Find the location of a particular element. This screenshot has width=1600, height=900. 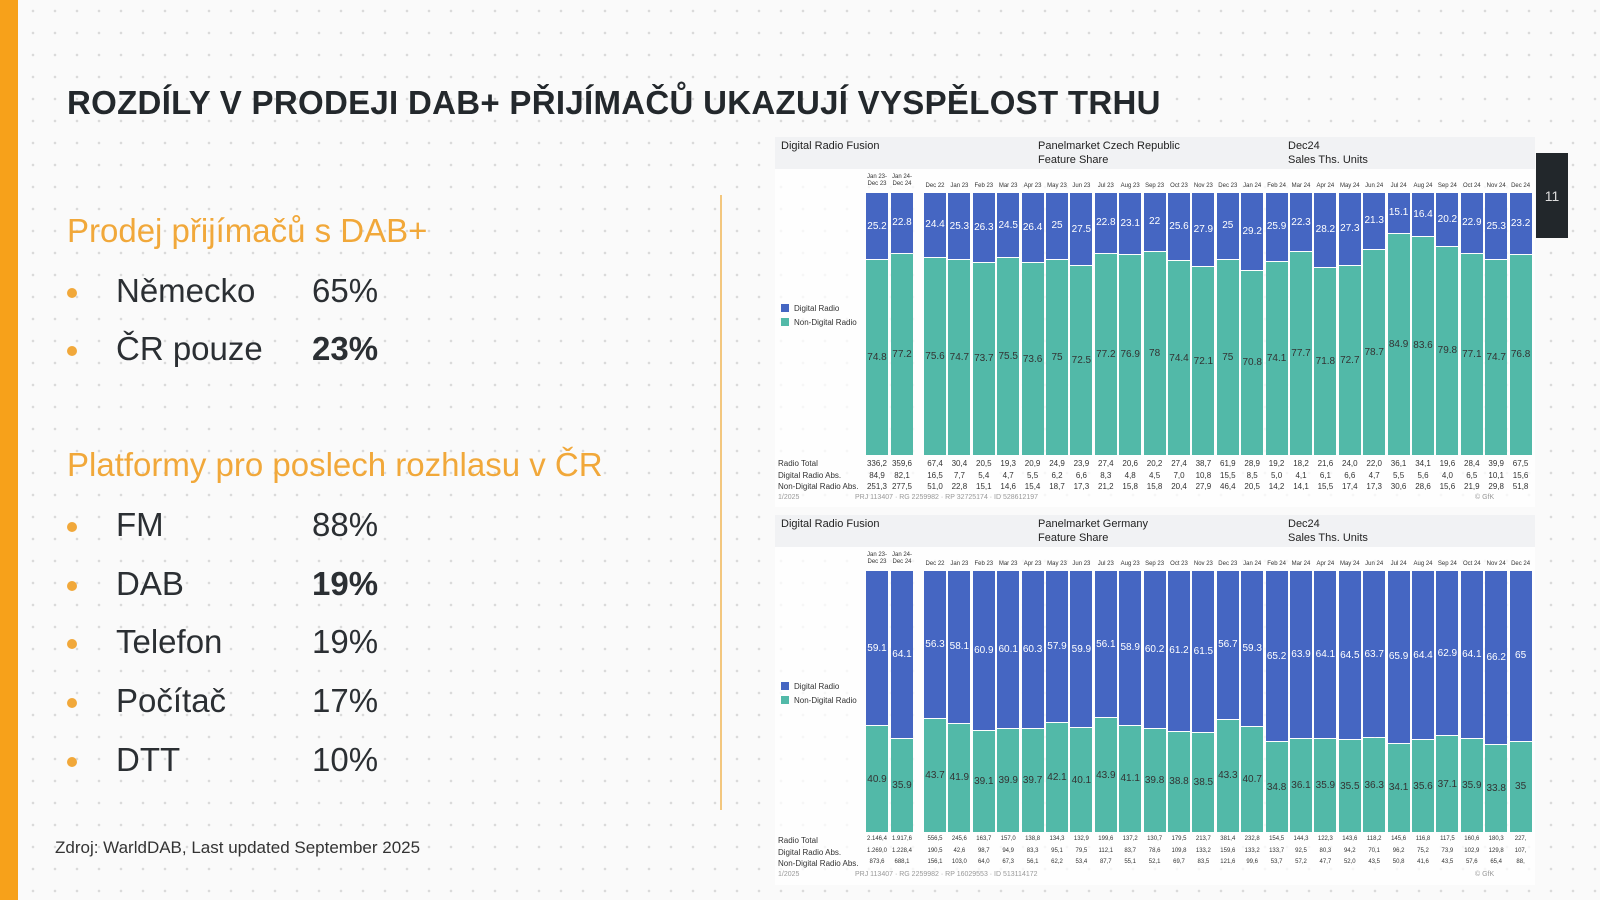

bar-non-digital-radio: 40.7 is located at coordinates (1252, 779).